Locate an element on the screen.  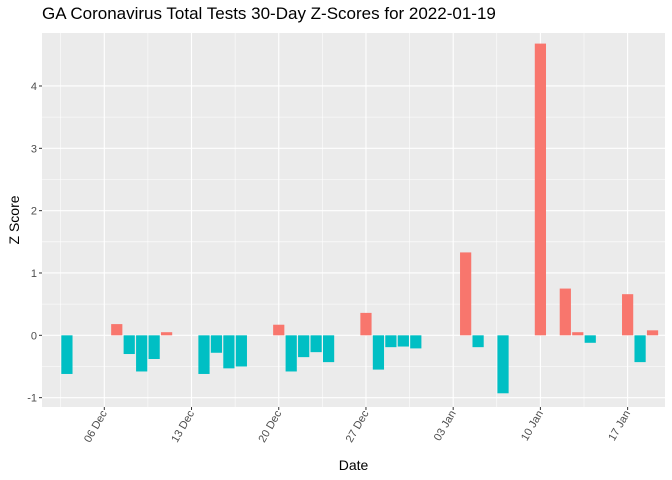
x-tick-label: 13 Dec is located at coordinates (183, 426).